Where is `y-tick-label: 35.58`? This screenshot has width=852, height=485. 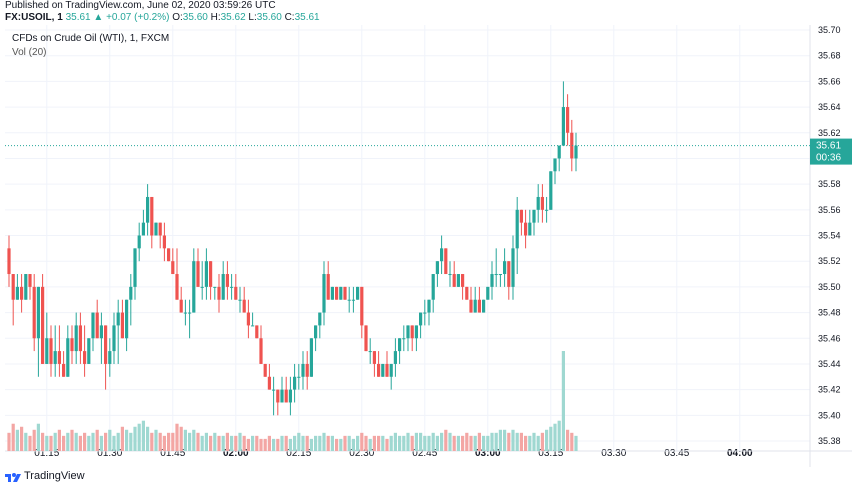 y-tick-label: 35.58 is located at coordinates (829, 184).